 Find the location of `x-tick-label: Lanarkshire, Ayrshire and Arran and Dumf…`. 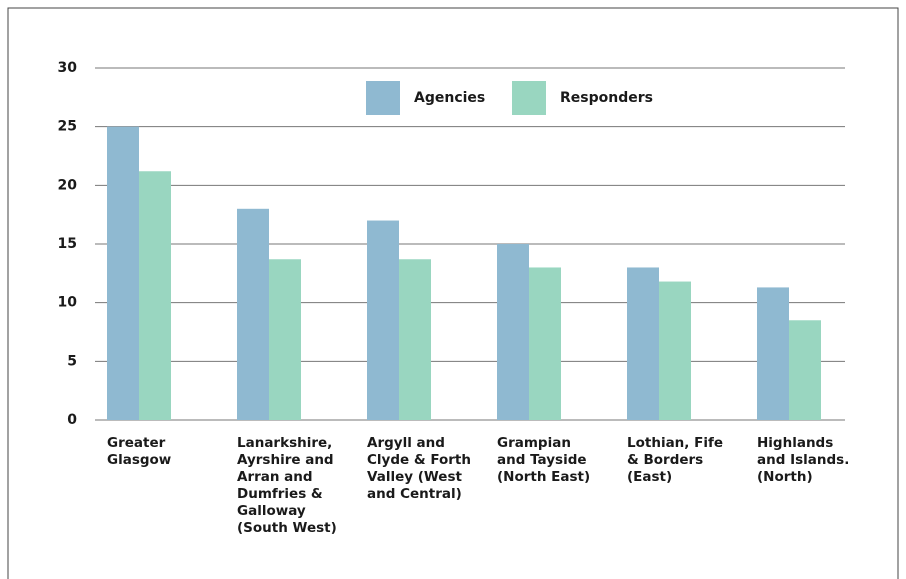

x-tick-label: Lanarkshire, Ayrshire and Arran and Dumf… is located at coordinates (287, 485).